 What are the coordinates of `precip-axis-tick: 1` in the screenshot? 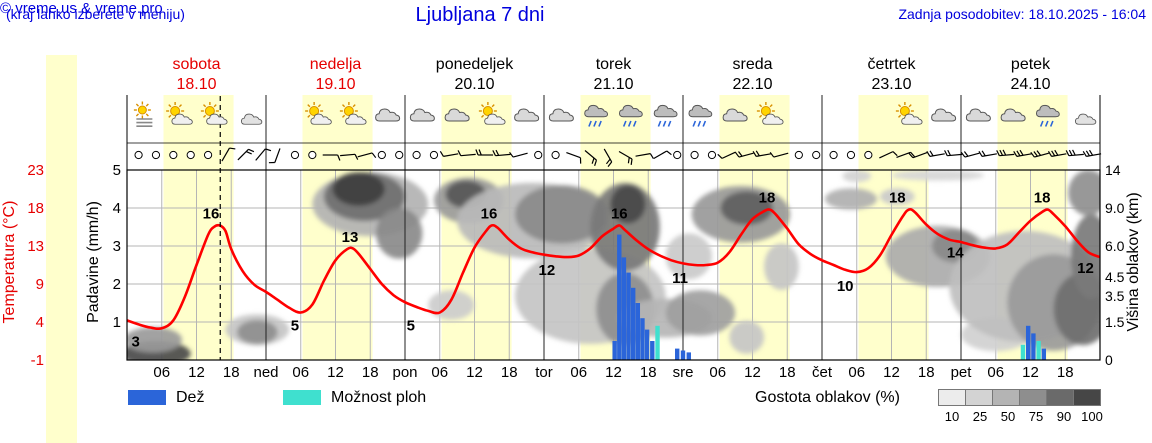 It's located at (117, 322).